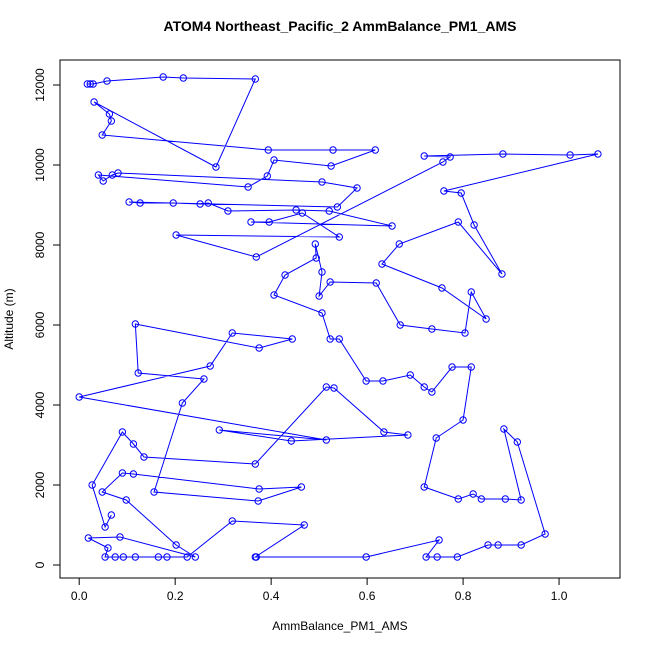 The width and height of the screenshot is (650, 655). Describe the element at coordinates (40, 244) in the screenshot. I see `y-tick-label: 8000` at that location.